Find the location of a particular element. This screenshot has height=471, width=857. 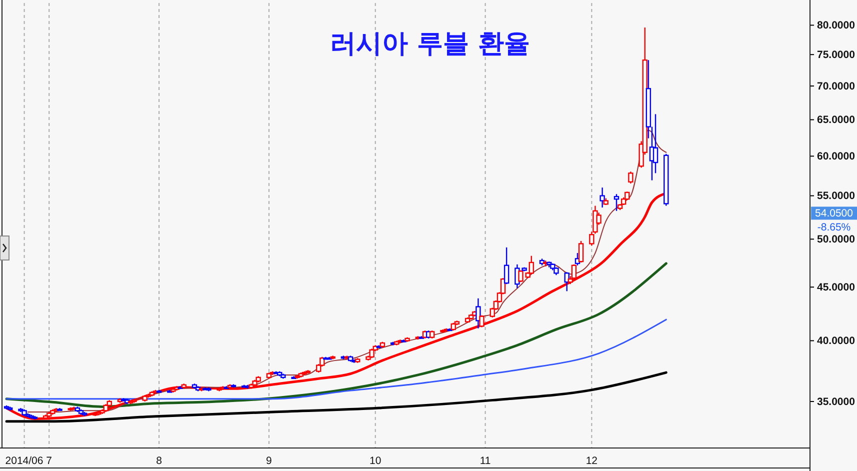

text: 러시아 루블 환율 is located at coordinates (430, 44).